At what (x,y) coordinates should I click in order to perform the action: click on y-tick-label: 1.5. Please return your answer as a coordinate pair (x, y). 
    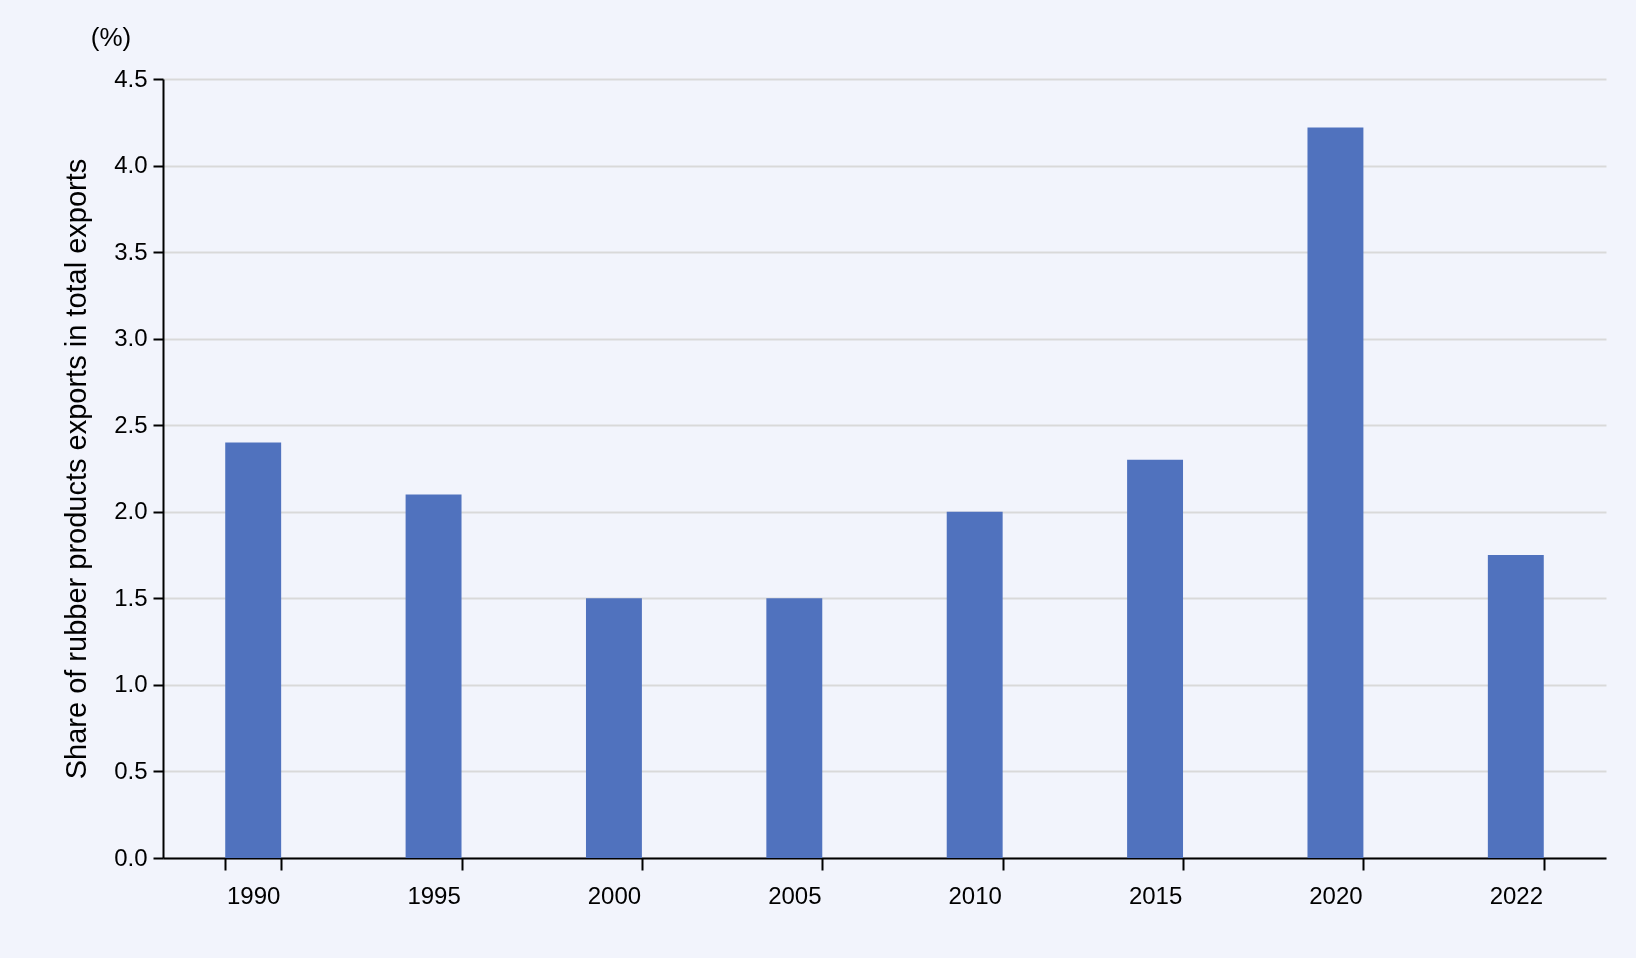
    Looking at the image, I should click on (131, 597).